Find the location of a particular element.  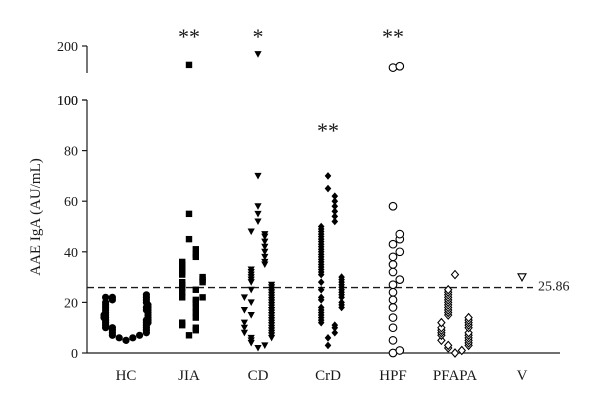

x-tick-label: HPF is located at coordinates (393, 376).